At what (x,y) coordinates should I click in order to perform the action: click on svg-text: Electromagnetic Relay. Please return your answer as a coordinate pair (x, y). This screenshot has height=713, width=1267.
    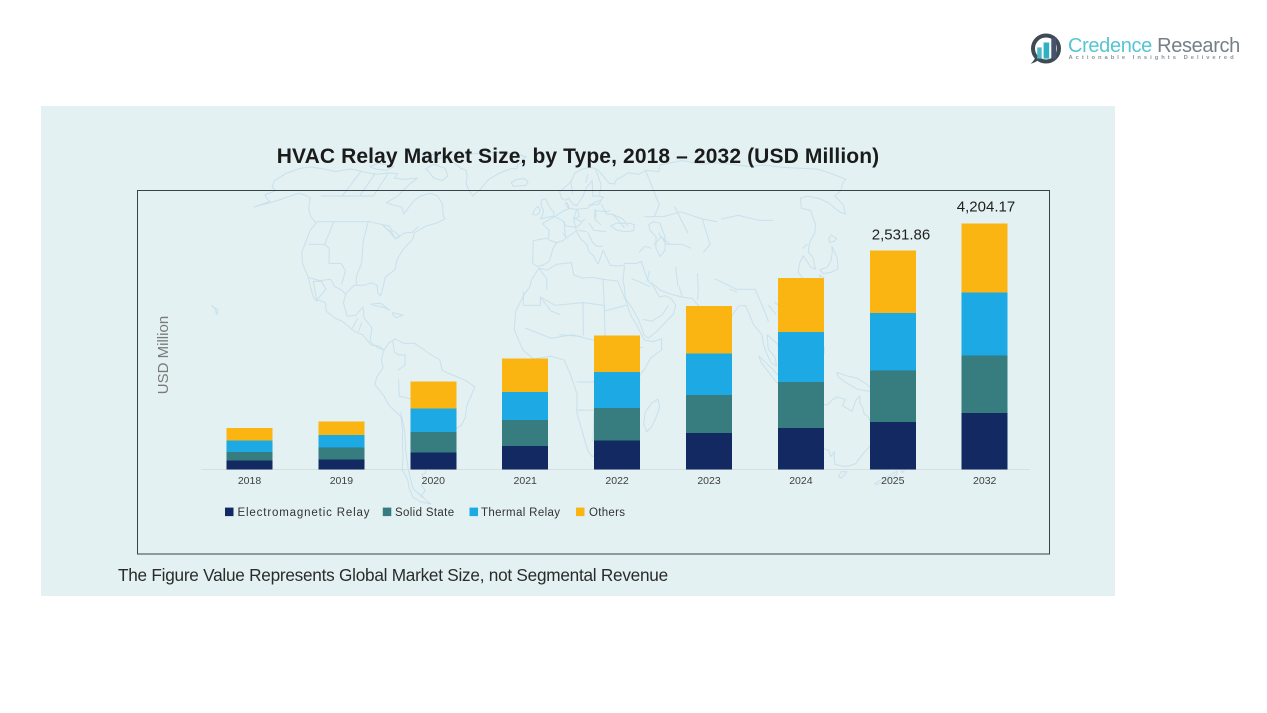
    Looking at the image, I should click on (304, 513).